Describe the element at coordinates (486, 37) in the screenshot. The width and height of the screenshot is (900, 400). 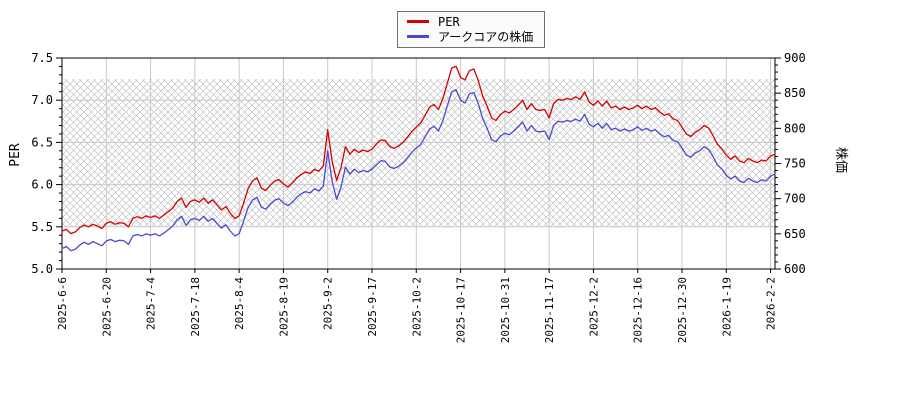
I see `legend-label-stock-price: アークコアの株価` at that location.